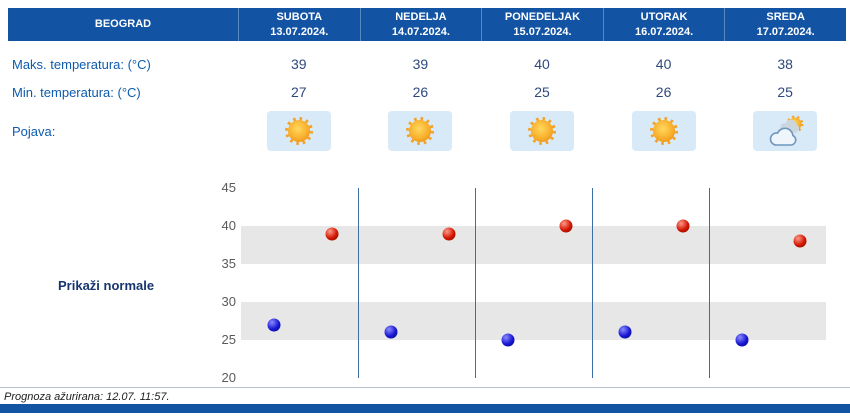 Image resolution: width=850 pixels, height=420 pixels. I want to click on phenomena-row: Pojava:, so click(427, 131).